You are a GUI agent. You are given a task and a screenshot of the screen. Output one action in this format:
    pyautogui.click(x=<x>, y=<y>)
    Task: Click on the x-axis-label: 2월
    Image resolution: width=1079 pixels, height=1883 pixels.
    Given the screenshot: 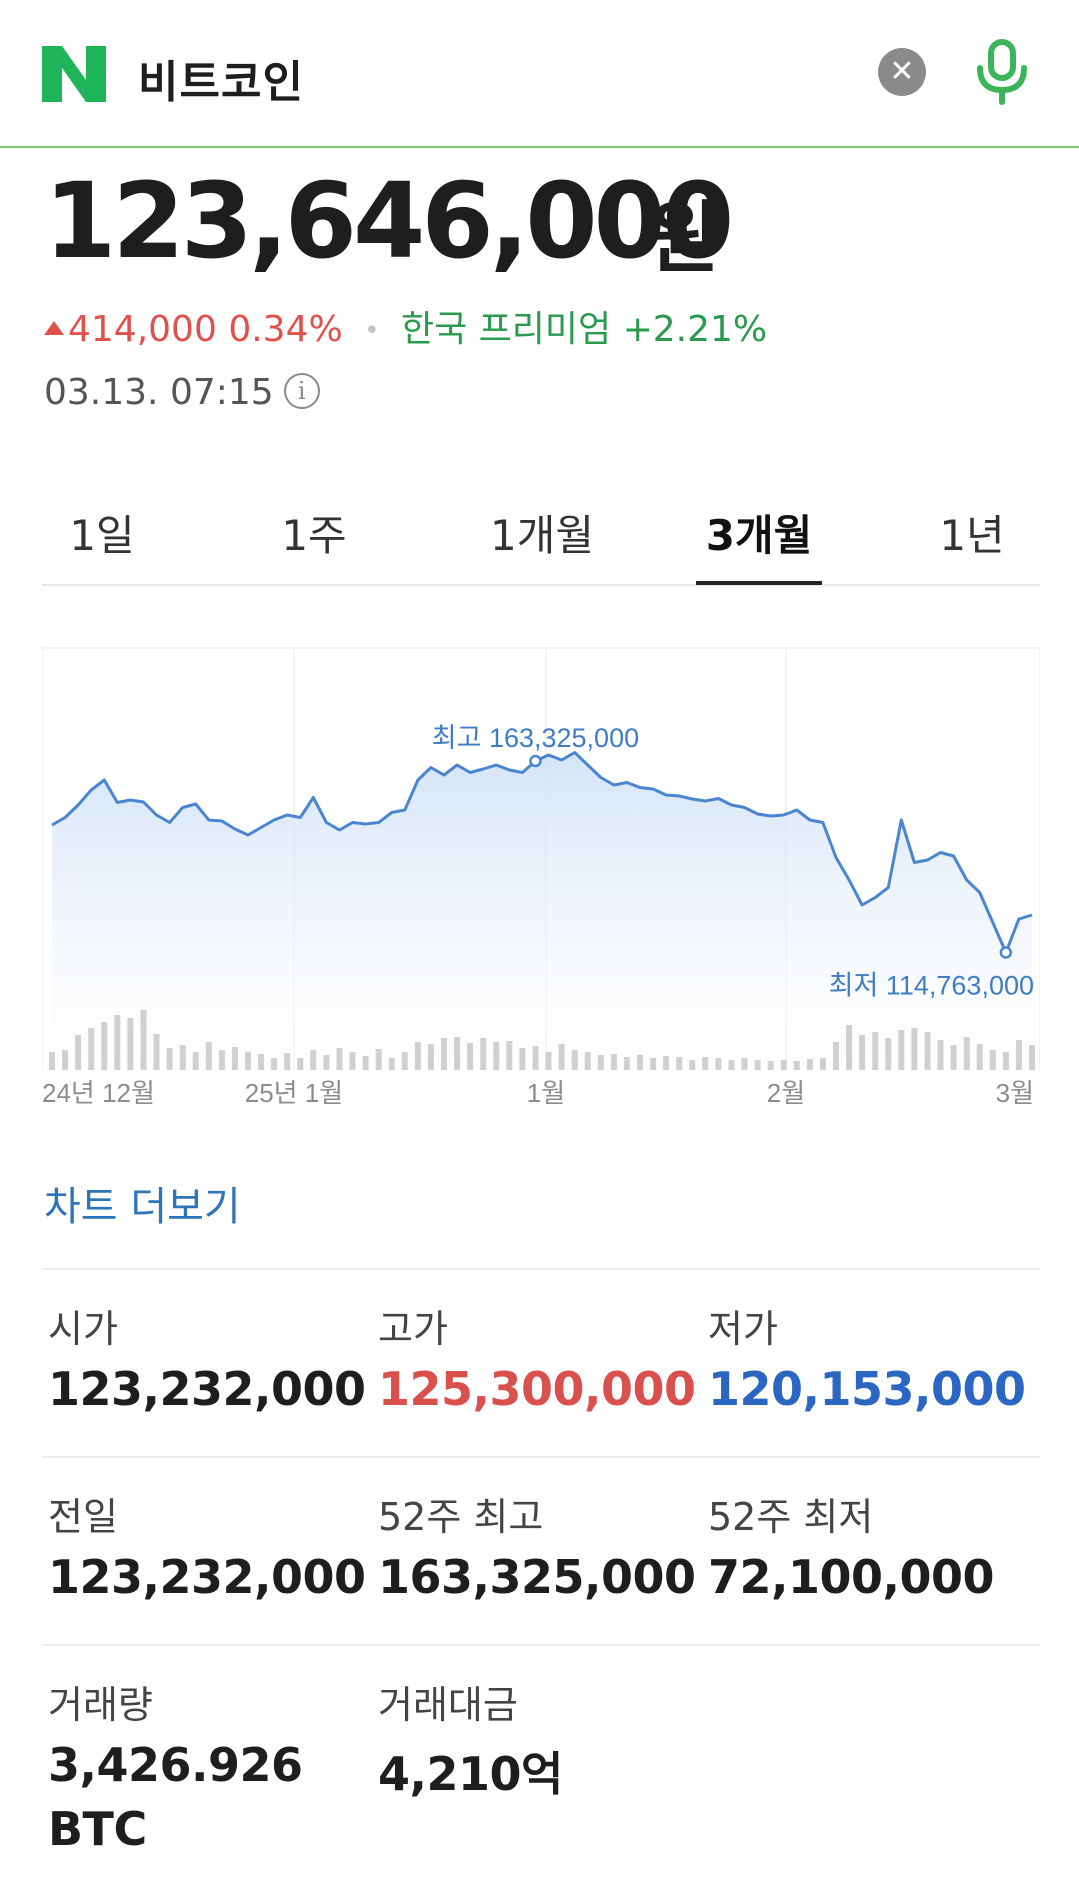 What is the action you would take?
    pyautogui.click(x=786, y=1093)
    